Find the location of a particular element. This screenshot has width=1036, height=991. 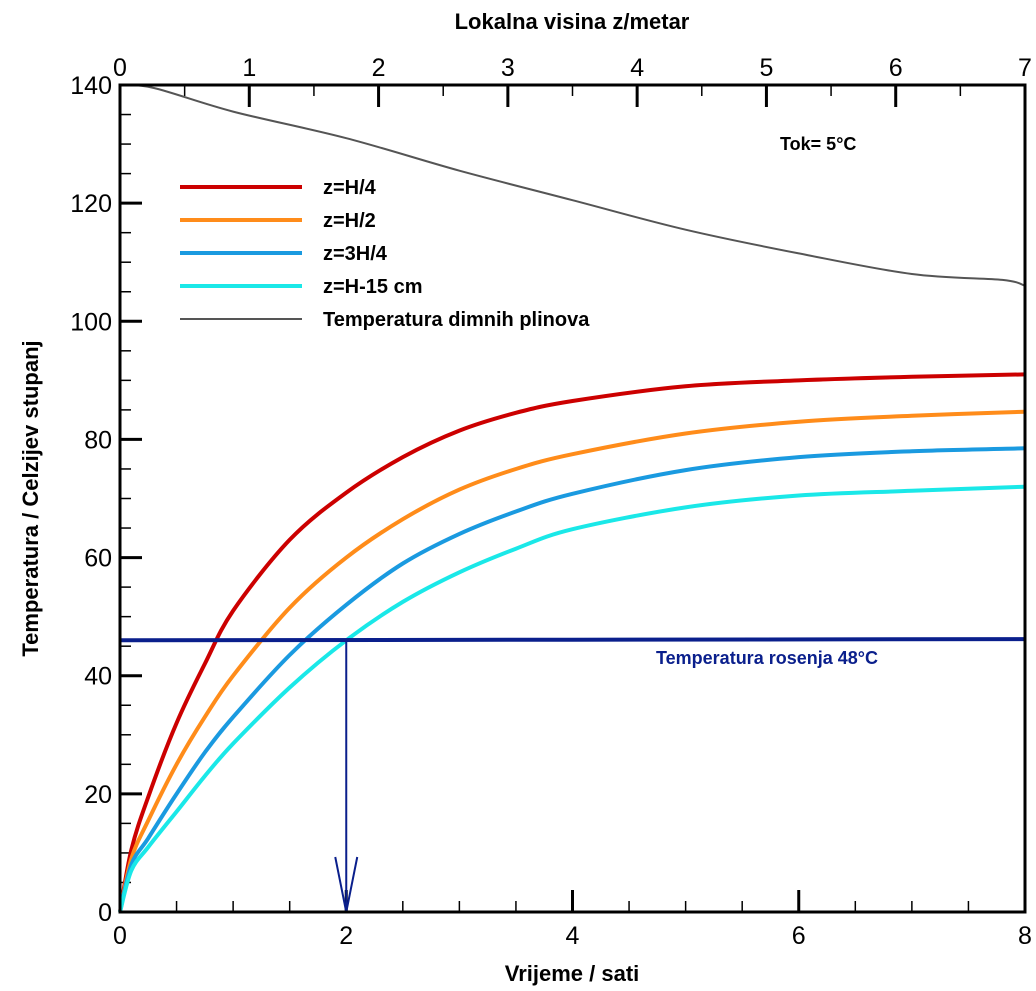

y-tick-label: 100 is located at coordinates (91, 322).